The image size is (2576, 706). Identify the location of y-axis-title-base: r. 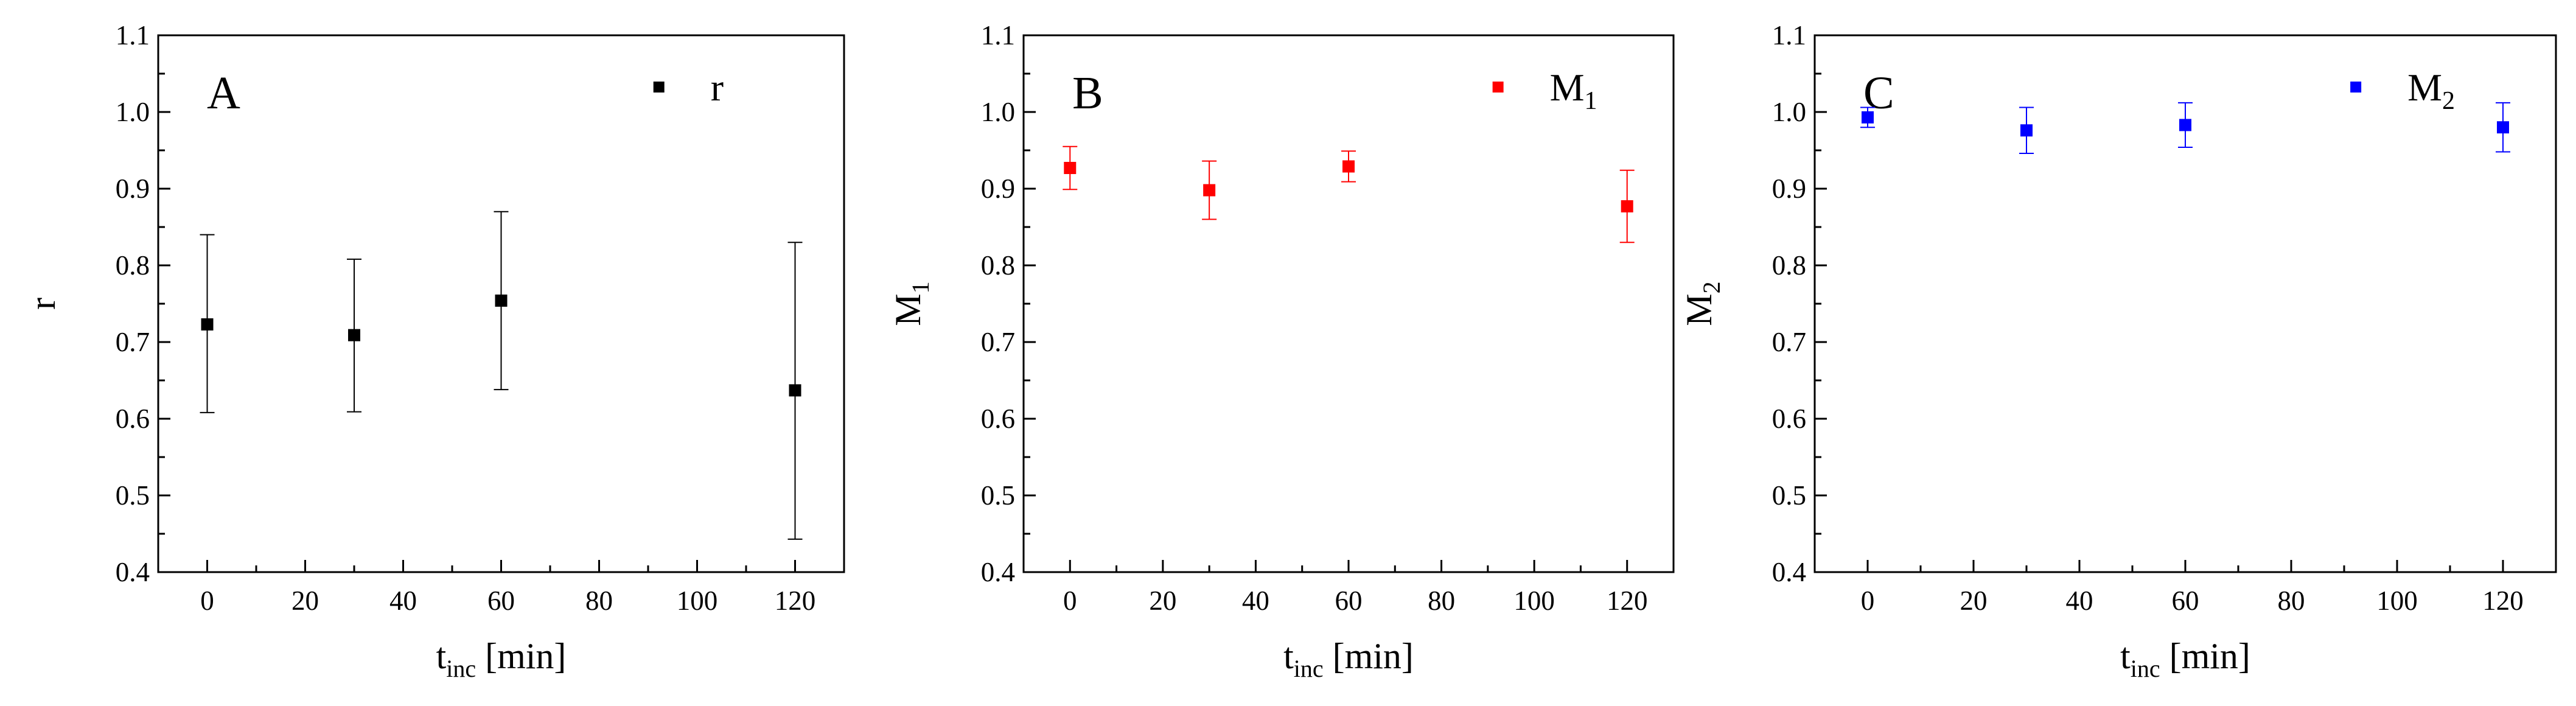
(43, 304).